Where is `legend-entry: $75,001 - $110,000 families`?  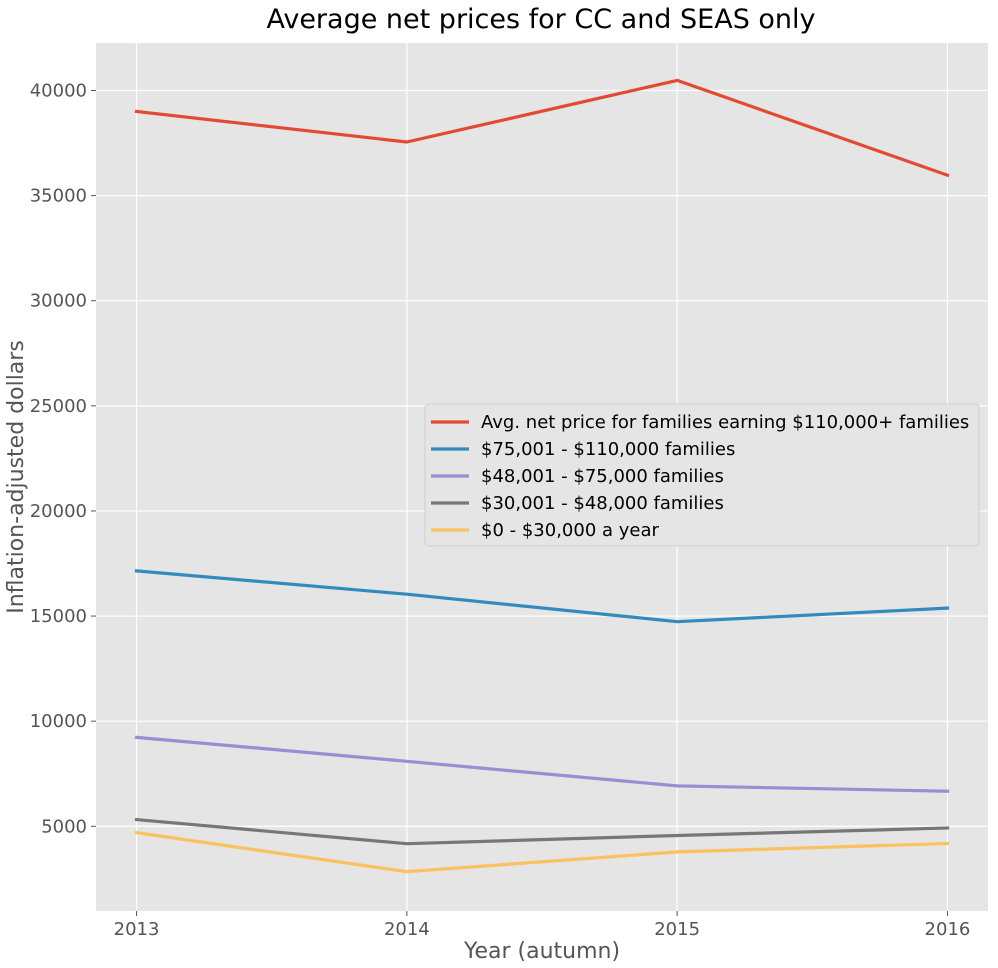 legend-entry: $75,001 - $110,000 families is located at coordinates (608, 449).